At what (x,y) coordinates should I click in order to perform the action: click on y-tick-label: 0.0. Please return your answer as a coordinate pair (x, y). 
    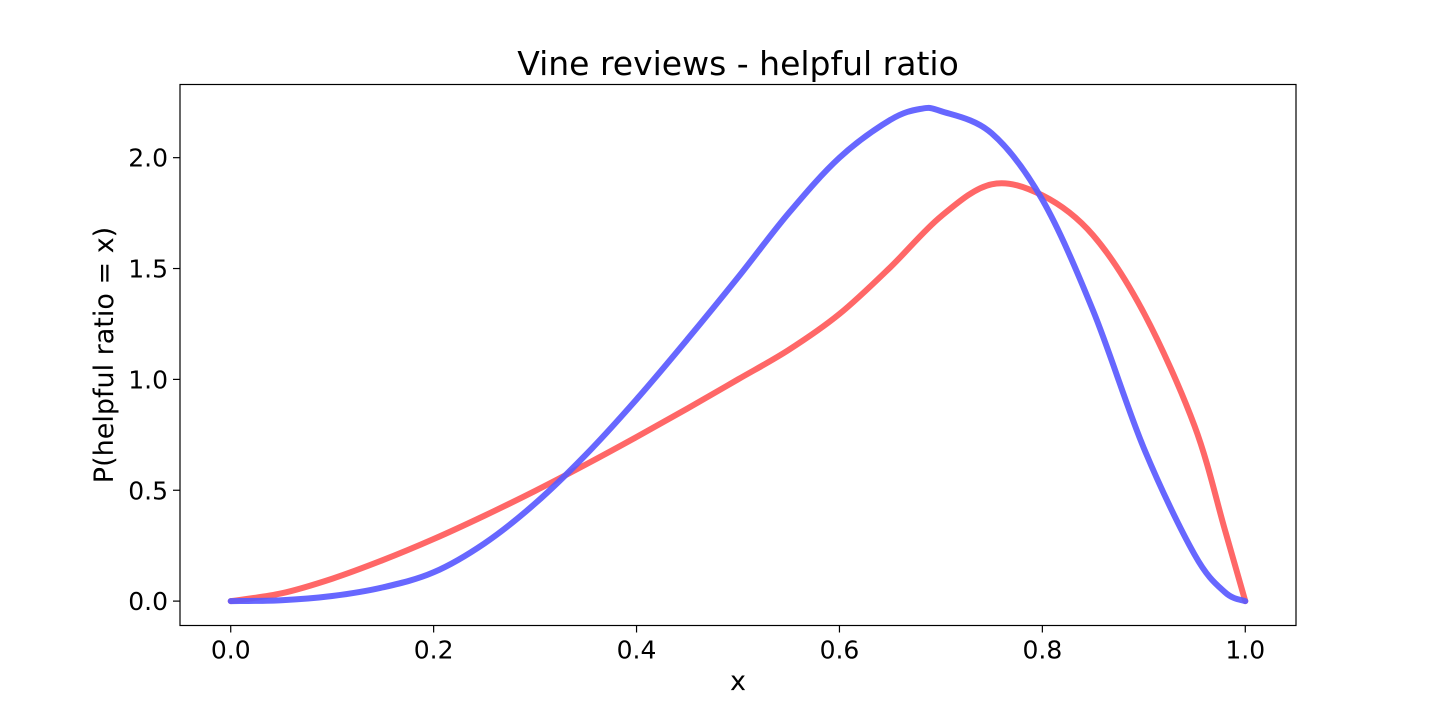
    Looking at the image, I should click on (148, 601).